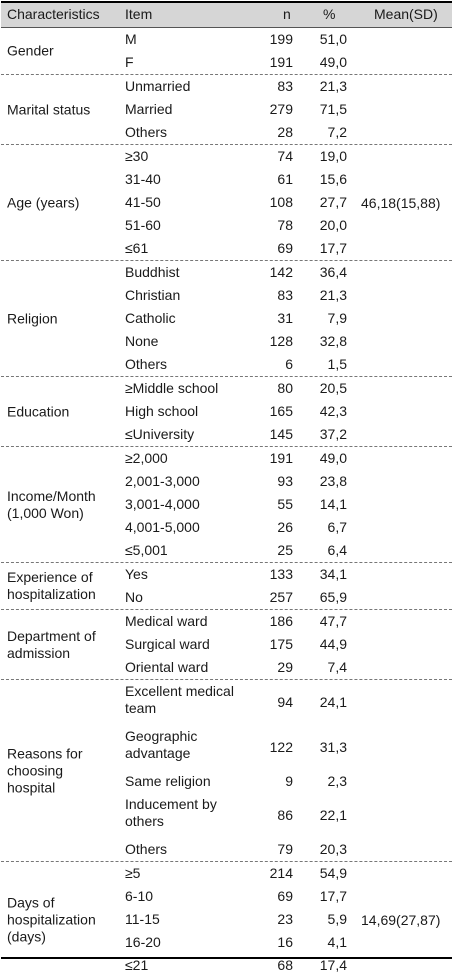 The width and height of the screenshot is (453, 977). Describe the element at coordinates (226, 849) in the screenshot. I see `table-row: Others 79 20,3` at that location.